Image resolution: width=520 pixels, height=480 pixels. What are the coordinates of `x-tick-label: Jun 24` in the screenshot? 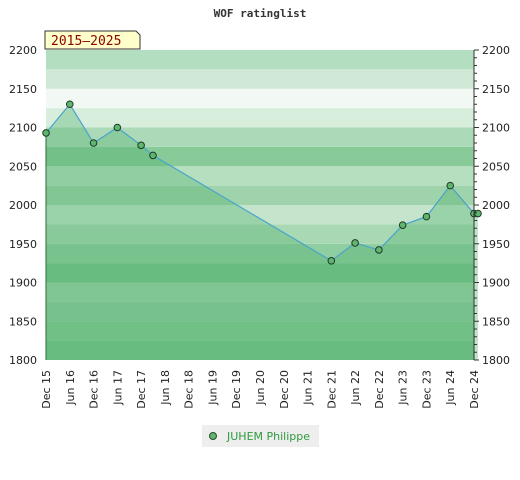 It's located at (450, 388).